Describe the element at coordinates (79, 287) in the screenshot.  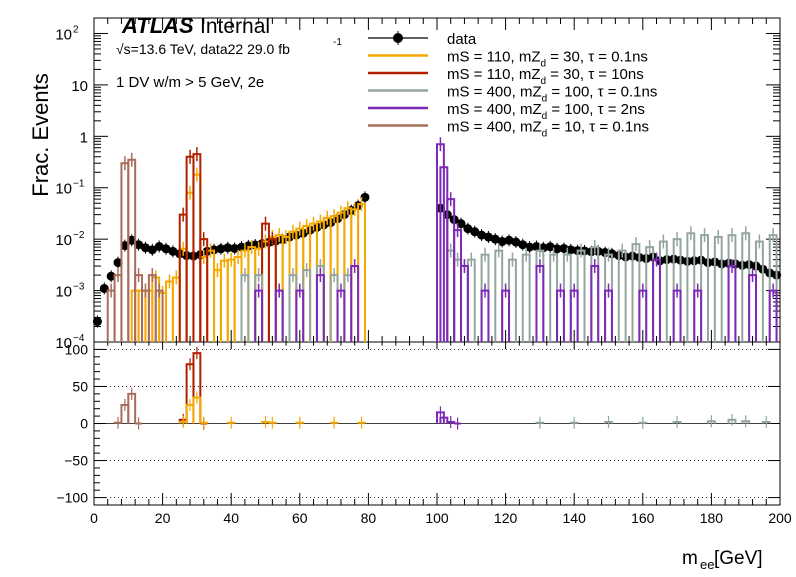
I see `y-tick-exponent: −3` at that location.